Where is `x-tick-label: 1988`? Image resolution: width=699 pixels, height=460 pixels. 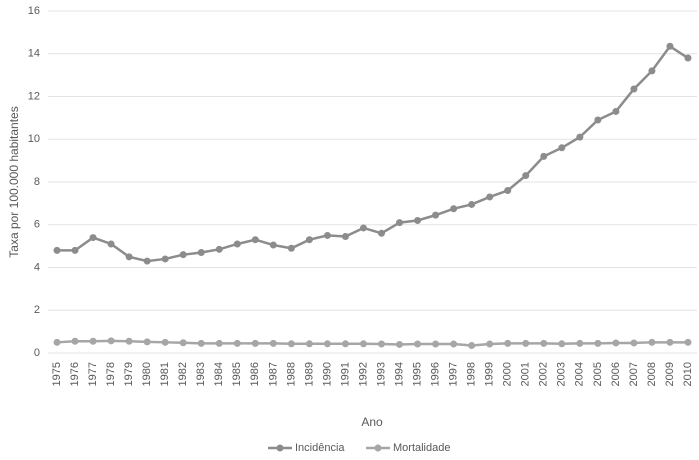
x-tick-label: 1988 is located at coordinates (291, 374).